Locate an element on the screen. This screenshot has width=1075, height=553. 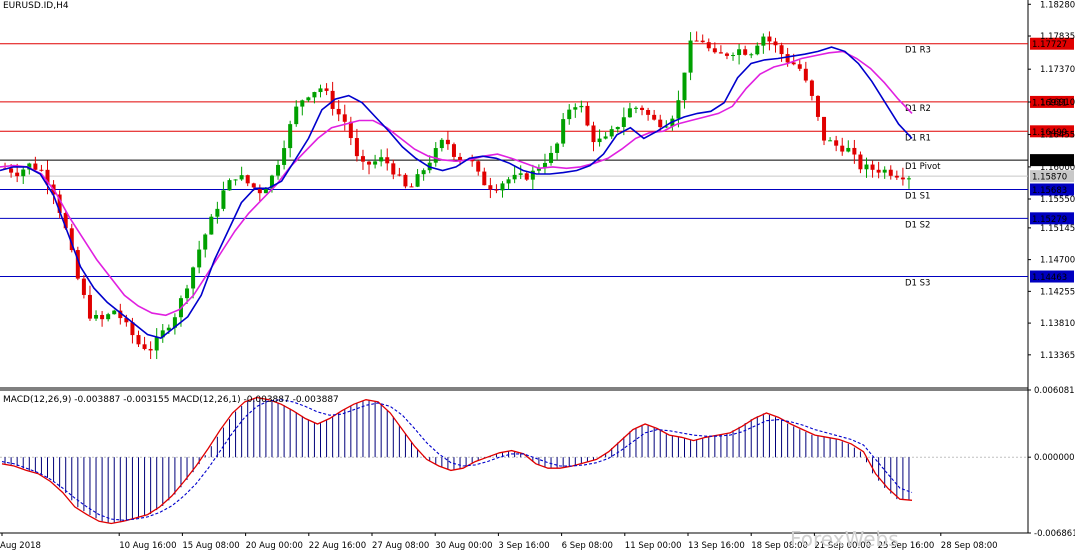
macd-axis: 0.006081 0.000000 -0.006861 is located at coordinates (1051, 462).